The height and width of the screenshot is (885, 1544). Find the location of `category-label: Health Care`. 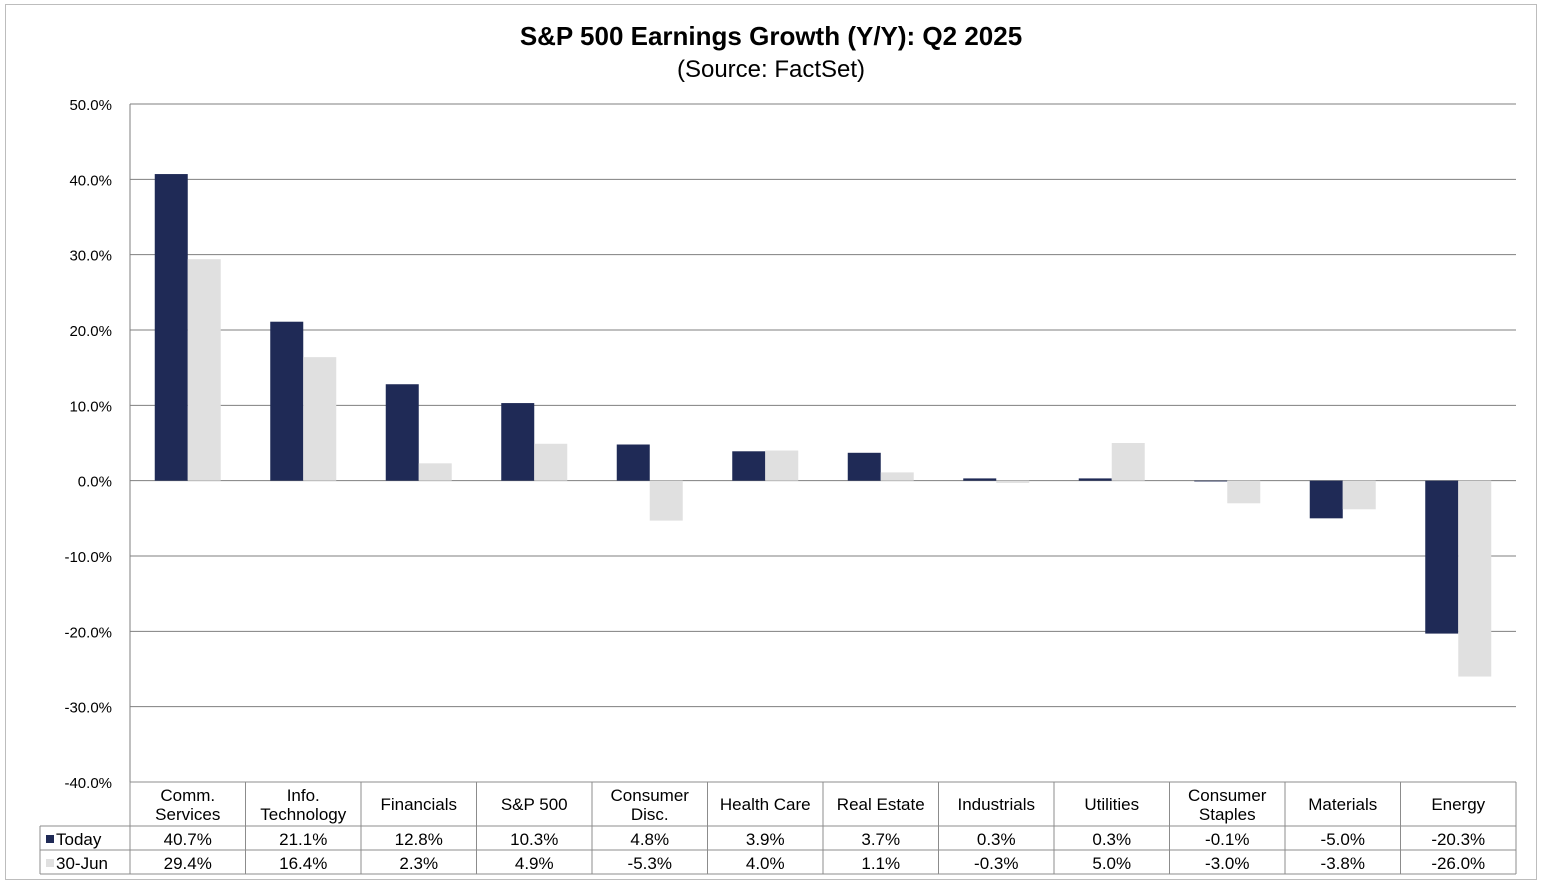

category-label: Health Care is located at coordinates (765, 804).